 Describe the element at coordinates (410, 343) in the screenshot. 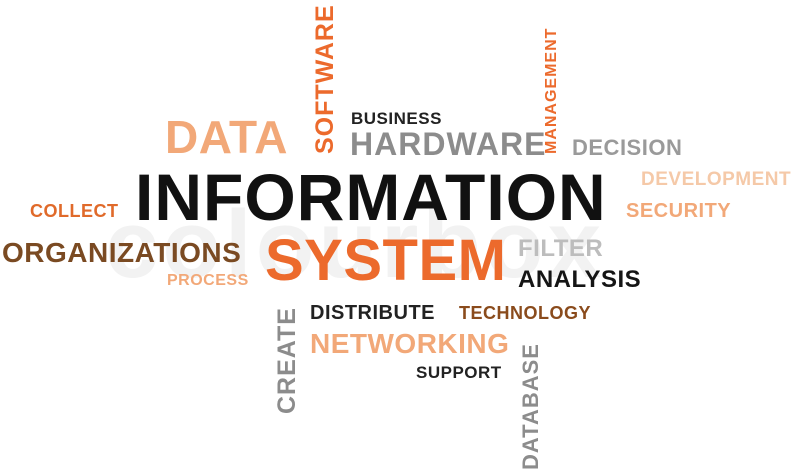

I see `word-networking: NETWORKING` at that location.